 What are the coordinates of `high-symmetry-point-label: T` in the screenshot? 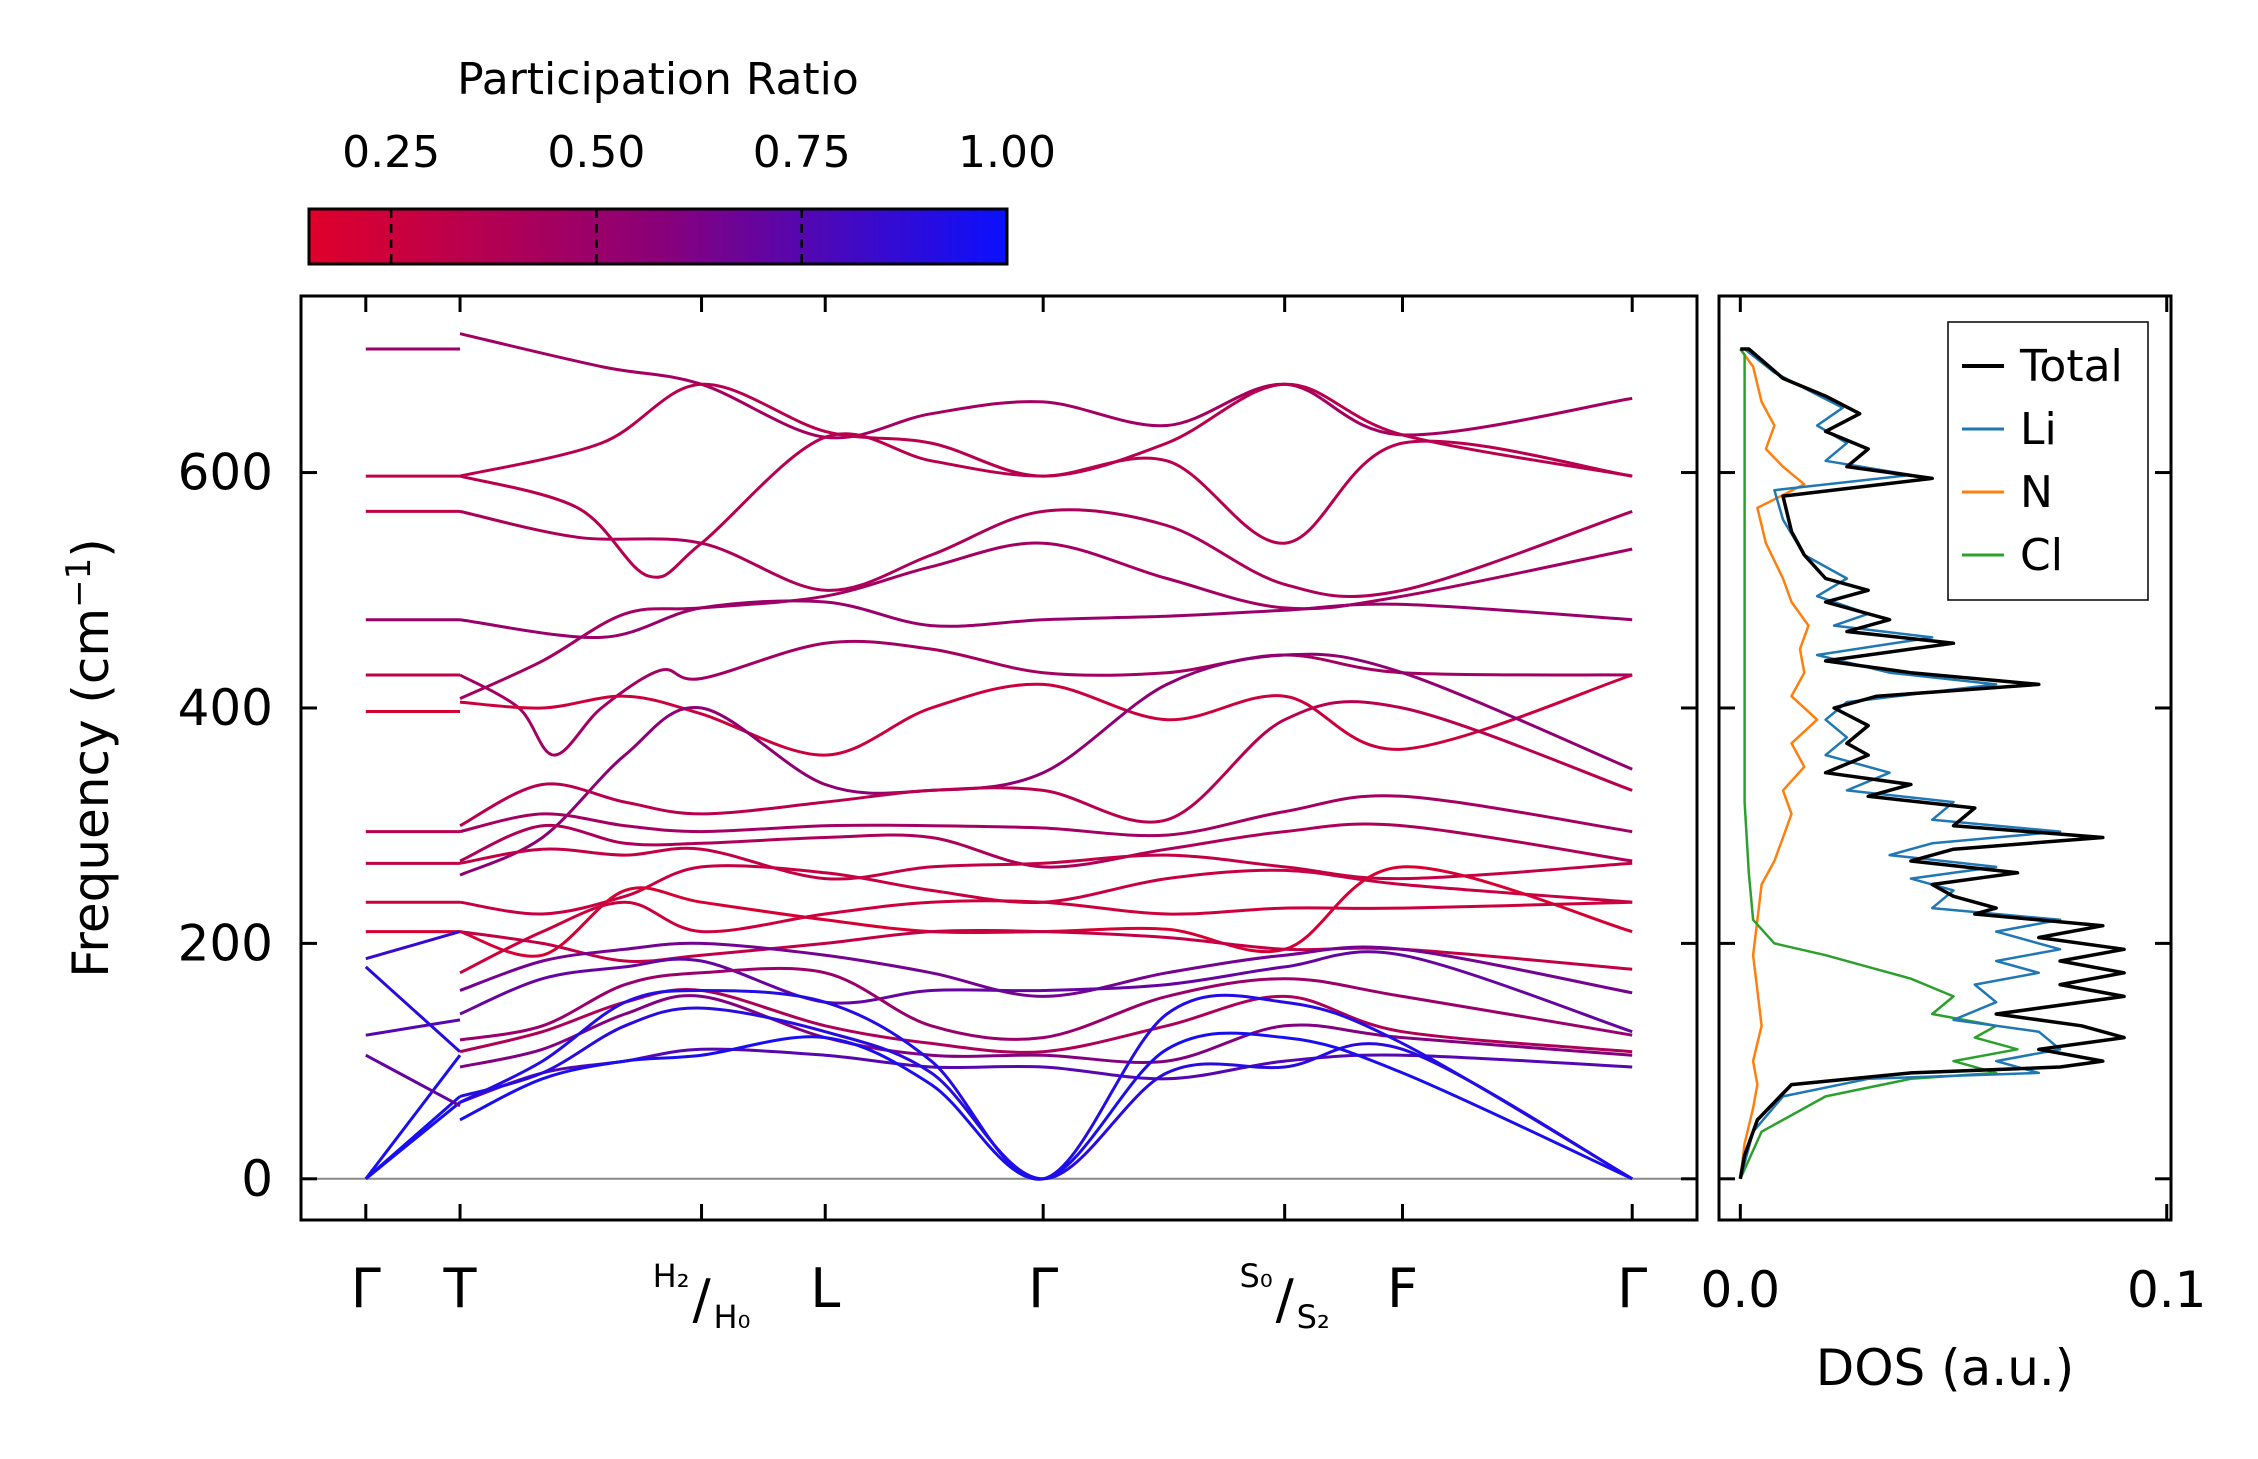 It's located at (460, 1288).